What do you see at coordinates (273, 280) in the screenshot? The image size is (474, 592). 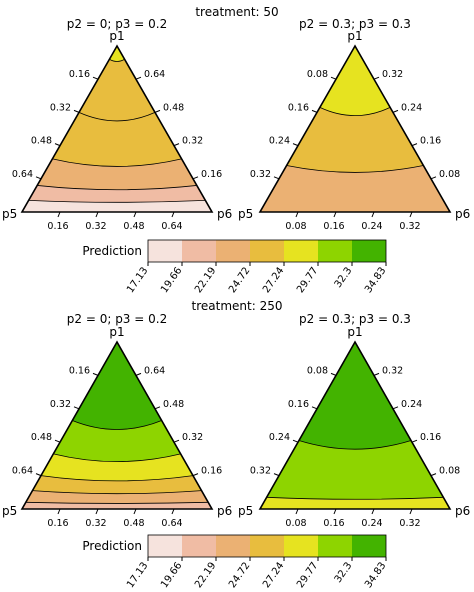 I see `legend-break-label: 27.24` at bounding box center [273, 280].